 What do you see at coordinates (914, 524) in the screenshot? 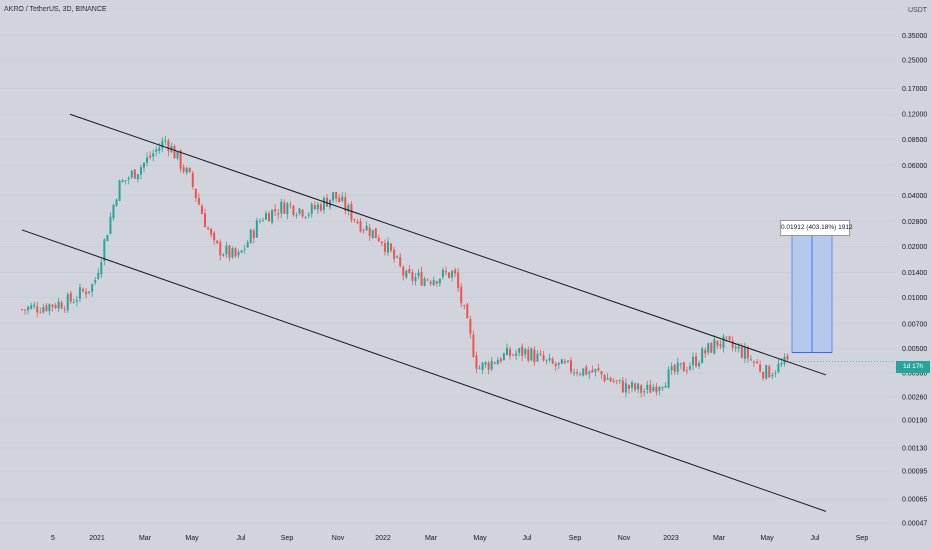
I see `y-tick-label: 0.00047` at bounding box center [914, 524].